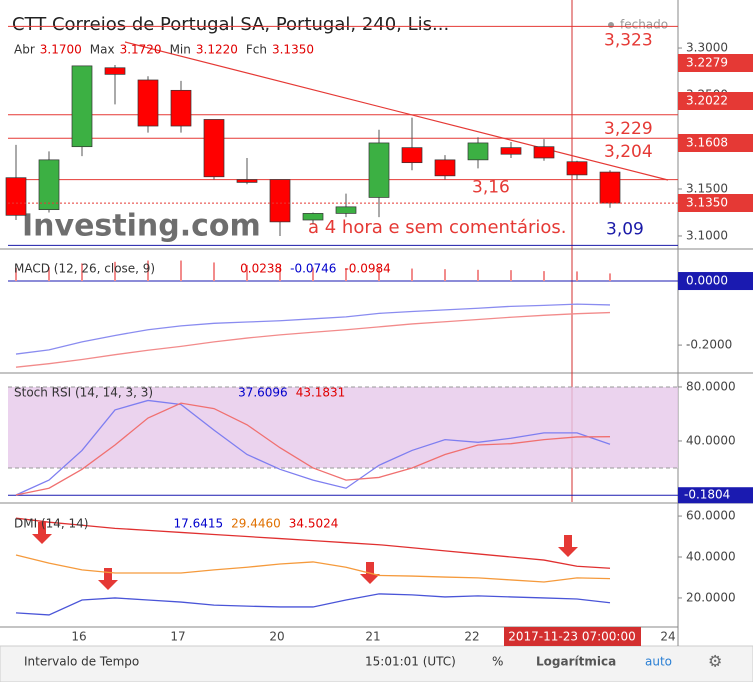  I want to click on status-dot, so click(611, 25).